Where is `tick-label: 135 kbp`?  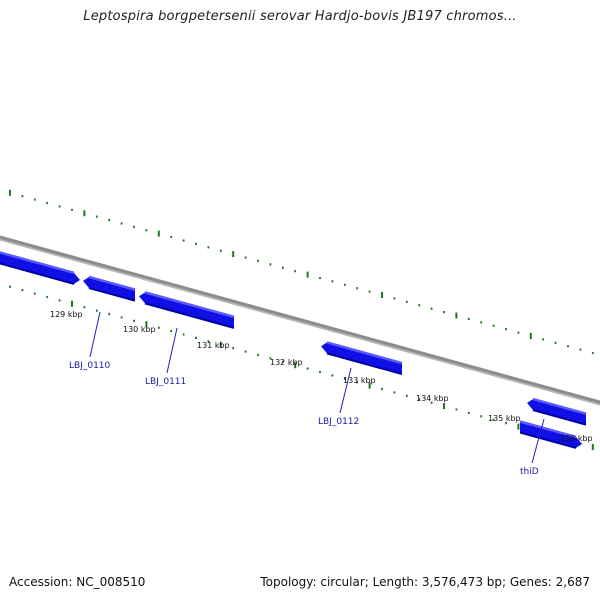
tick-label: 135 kbp is located at coordinates (504, 418).